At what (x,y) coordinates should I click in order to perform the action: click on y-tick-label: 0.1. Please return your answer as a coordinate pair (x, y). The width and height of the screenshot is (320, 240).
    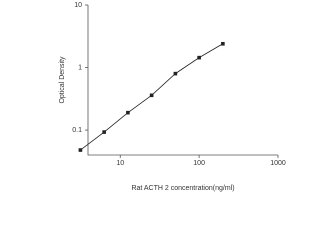
    Looking at the image, I should click on (77, 130).